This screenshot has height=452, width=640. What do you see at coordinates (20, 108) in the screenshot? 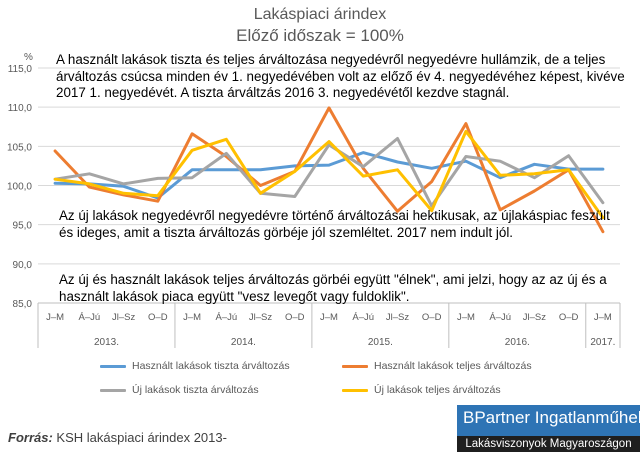
I see `y-tick-label: 110,0` at bounding box center [20, 108].